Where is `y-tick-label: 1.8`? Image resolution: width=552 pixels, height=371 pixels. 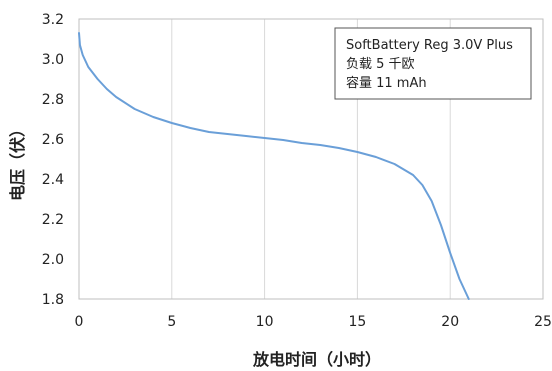 y-tick-label: 1.8 is located at coordinates (53, 300).